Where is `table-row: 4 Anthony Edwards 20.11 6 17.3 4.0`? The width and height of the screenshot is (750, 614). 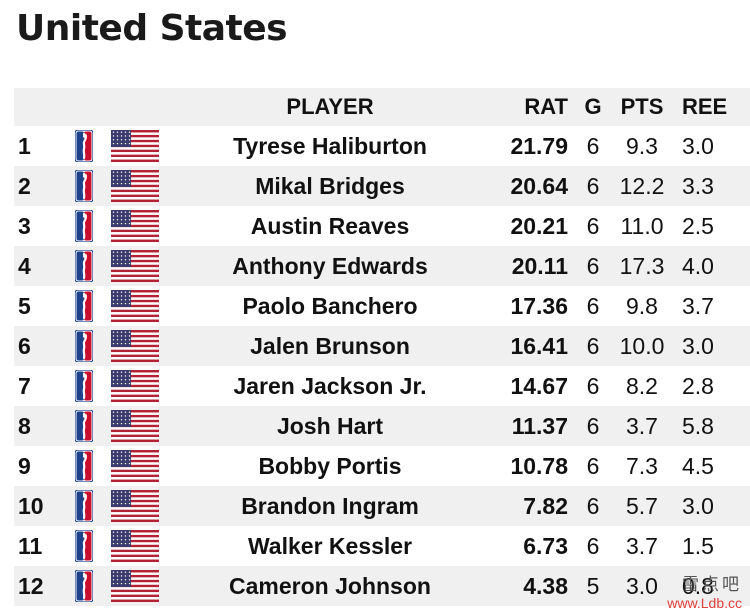
table-row: 4 Anthony Edwards 20.11 6 17.3 4.0 is located at coordinates (382, 266).